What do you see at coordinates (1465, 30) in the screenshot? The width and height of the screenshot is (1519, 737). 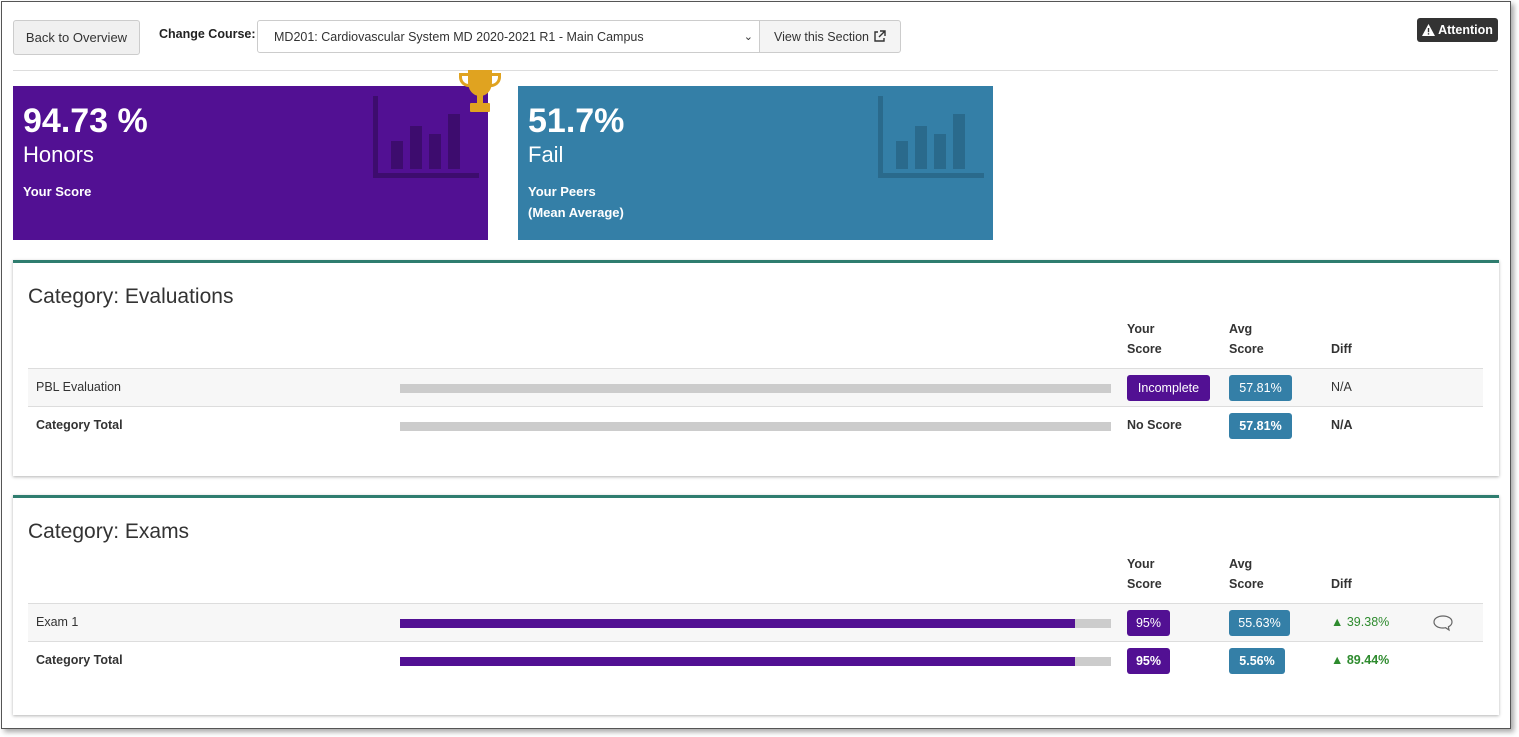 I see `attention-label: Attention` at bounding box center [1465, 30].